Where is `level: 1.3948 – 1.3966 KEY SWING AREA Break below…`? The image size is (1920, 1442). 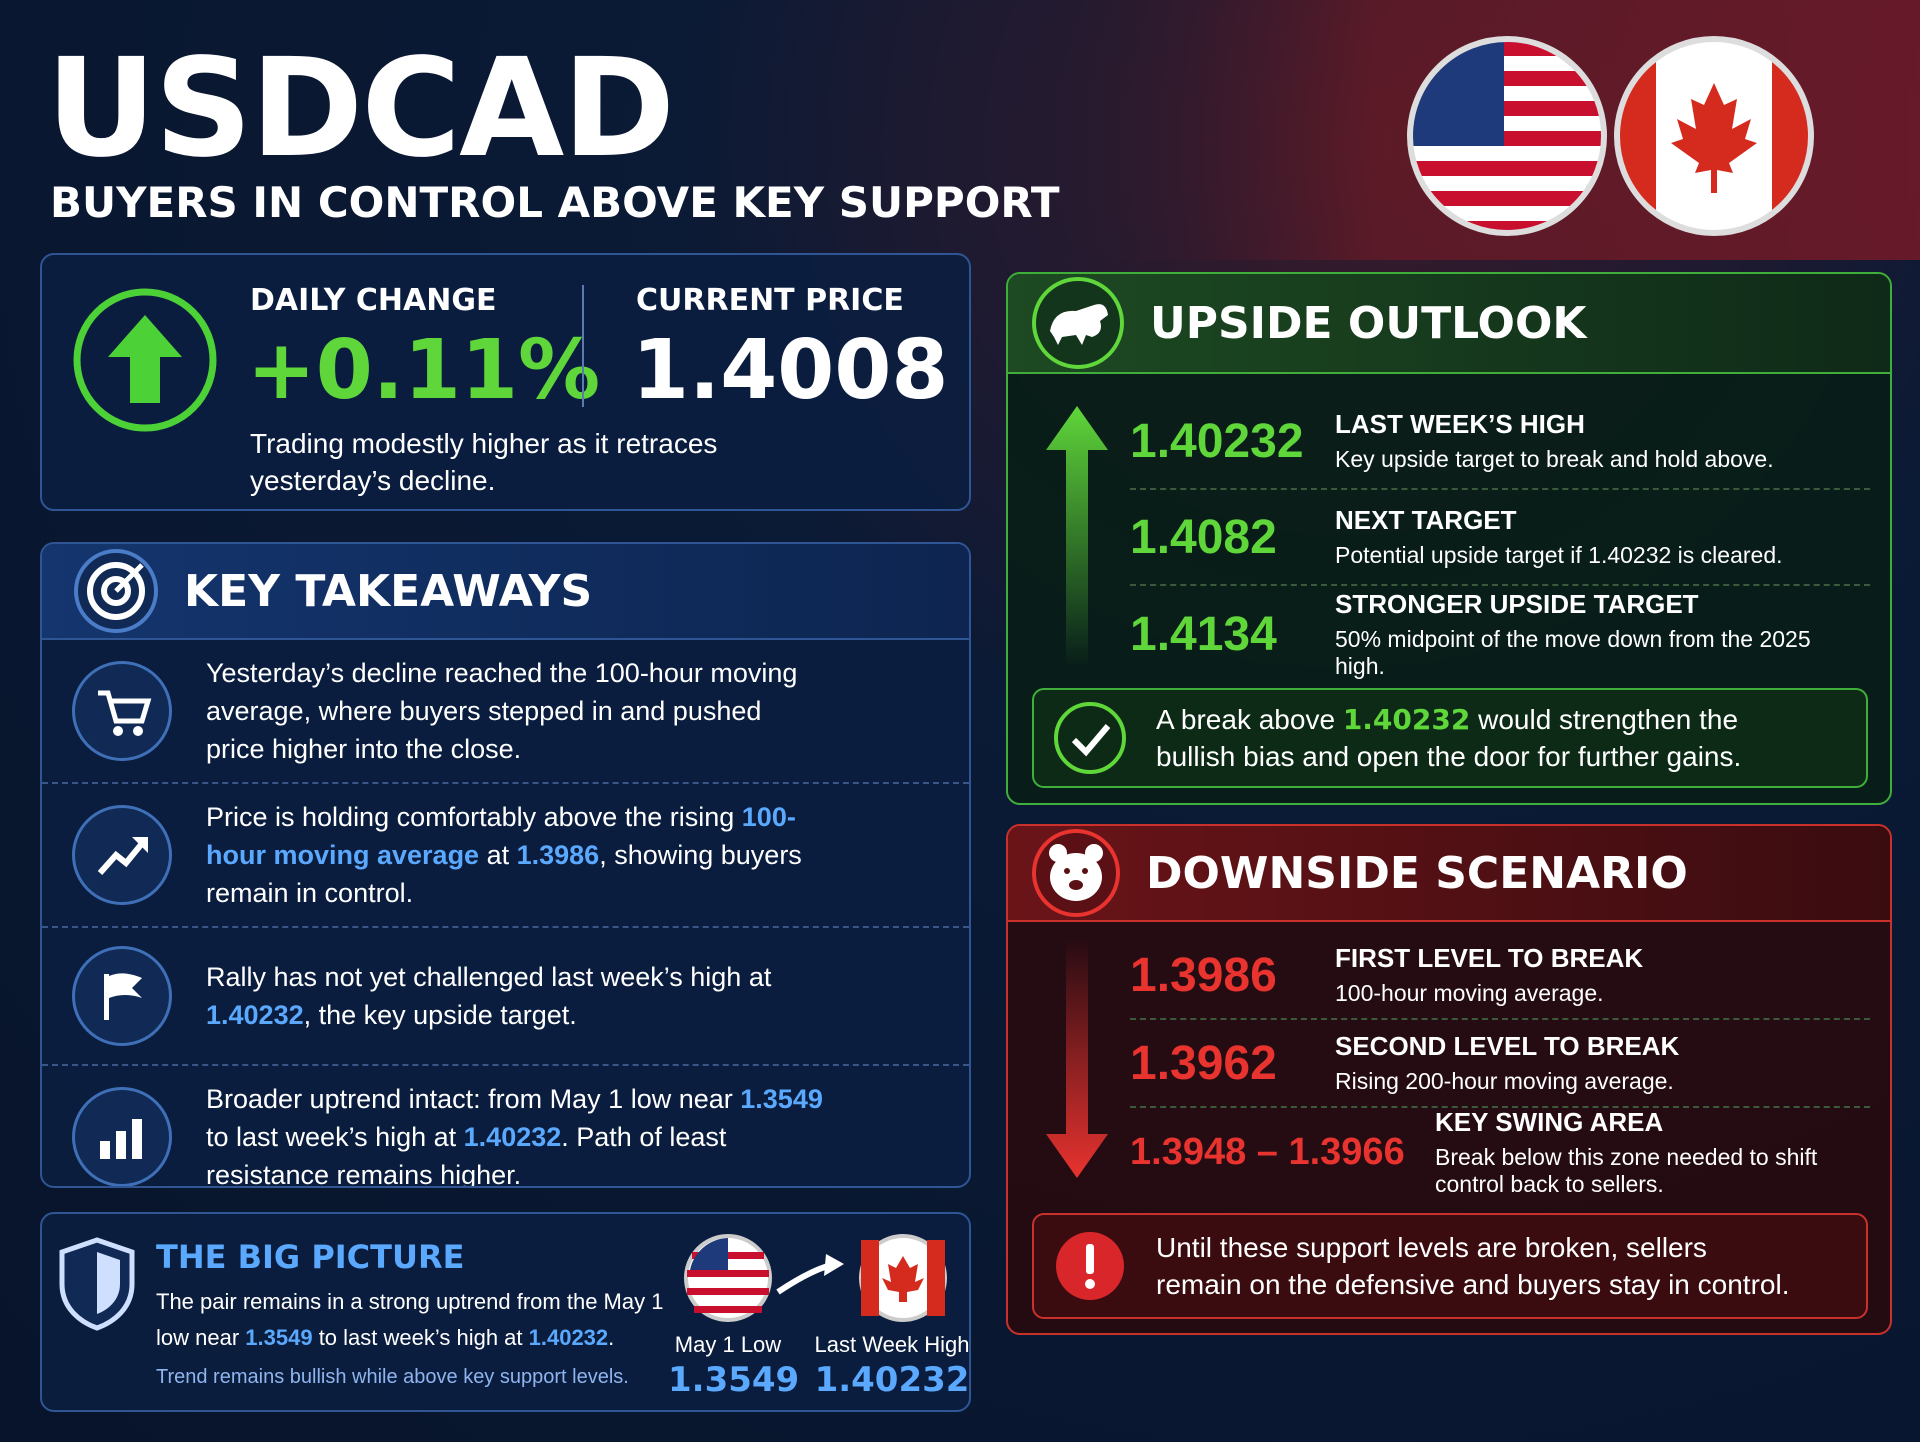 level: 1.3948 – 1.3966 KEY SWING AREA Break below… is located at coordinates (1500, 1152).